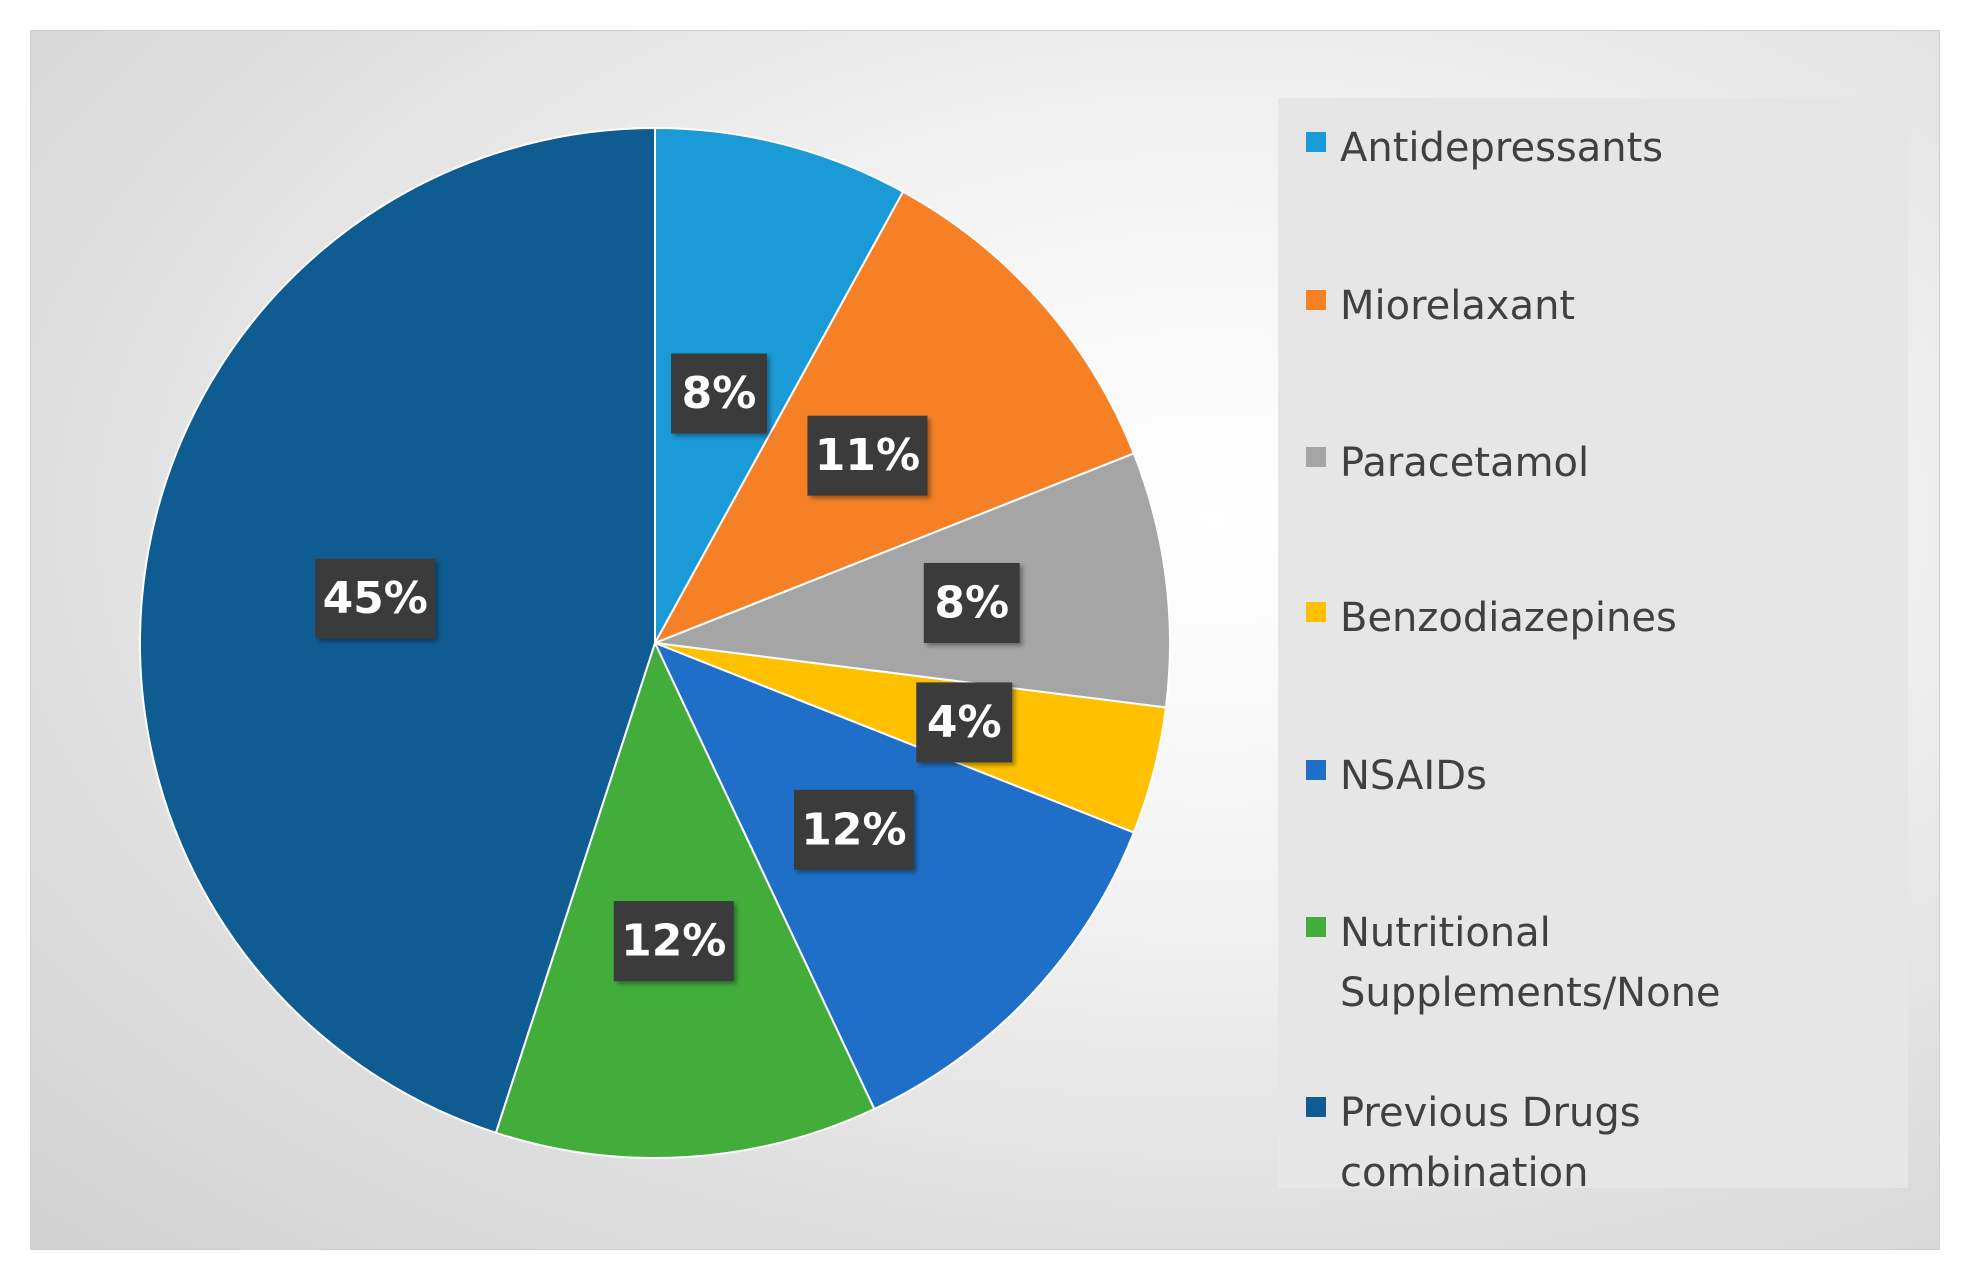 Image resolution: width=1967 pixels, height=1281 pixels. I want to click on data-label-previous-drugs-combination: 45%, so click(375, 598).